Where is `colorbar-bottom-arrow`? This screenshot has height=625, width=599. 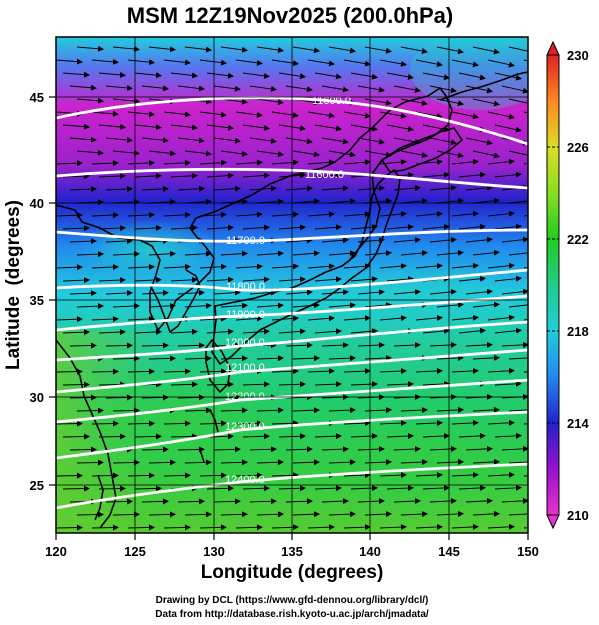
colorbar-bottom-arrow is located at coordinates (553, 522).